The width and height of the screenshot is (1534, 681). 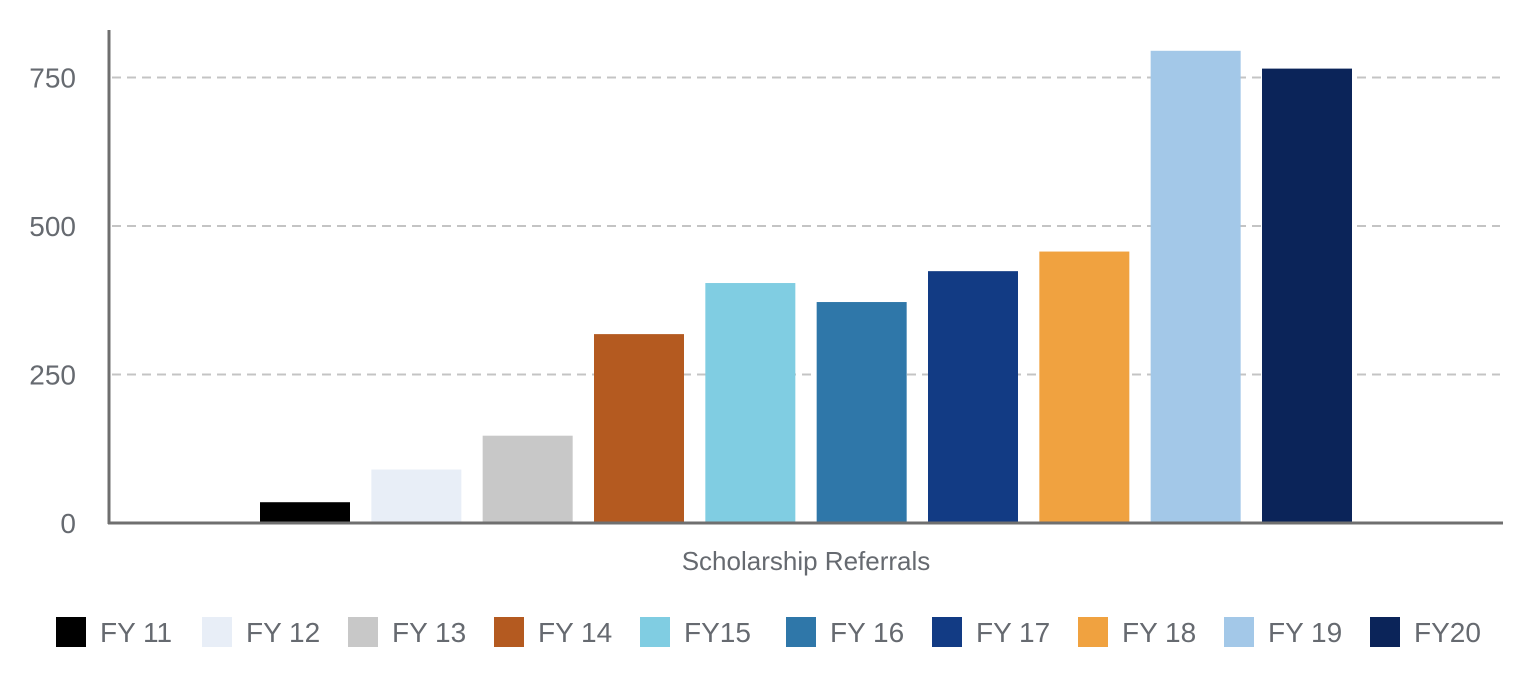 I want to click on legend-label: FY 11, so click(x=136, y=632).